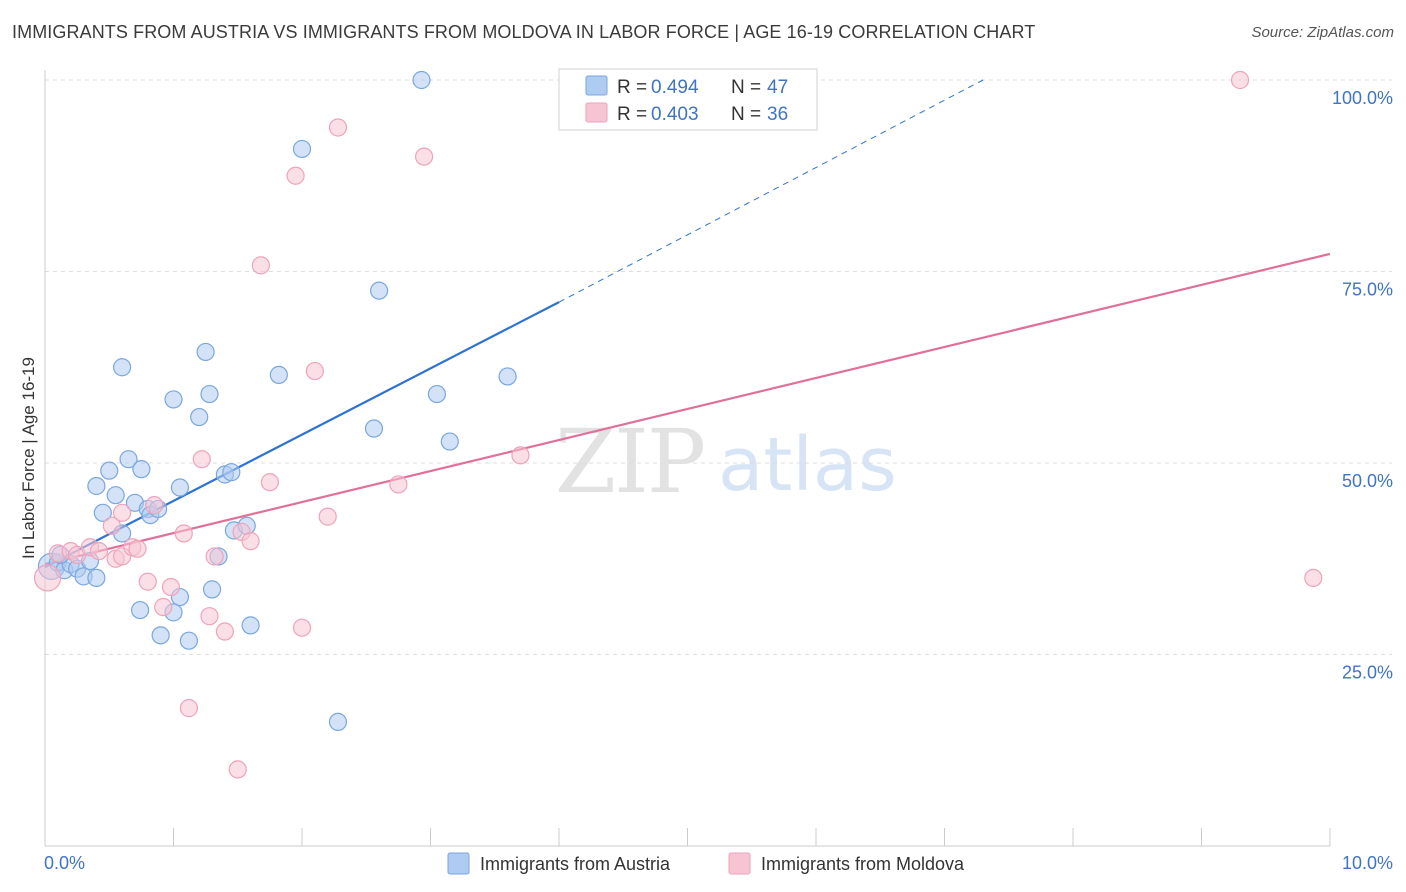 The image size is (1406, 892). Describe the element at coordinates (1367, 863) in the screenshot. I see `x-tick-label-max: 10.0%` at that location.